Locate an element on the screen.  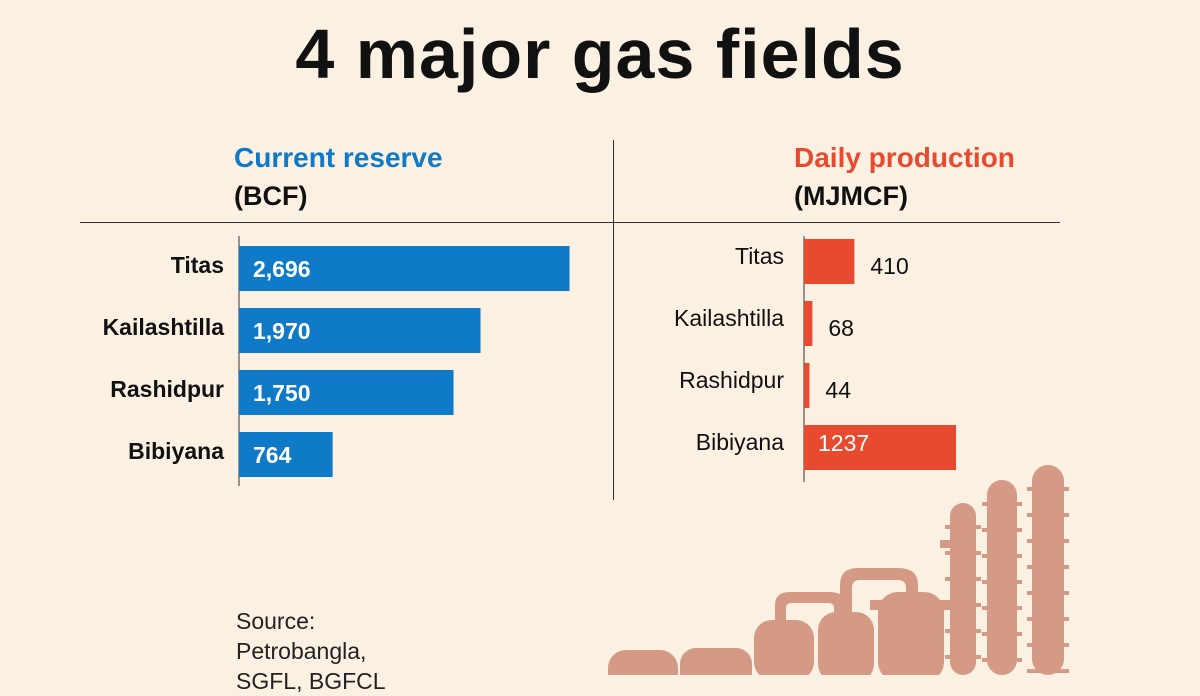
production-value-label: 1237 is located at coordinates (843, 443).